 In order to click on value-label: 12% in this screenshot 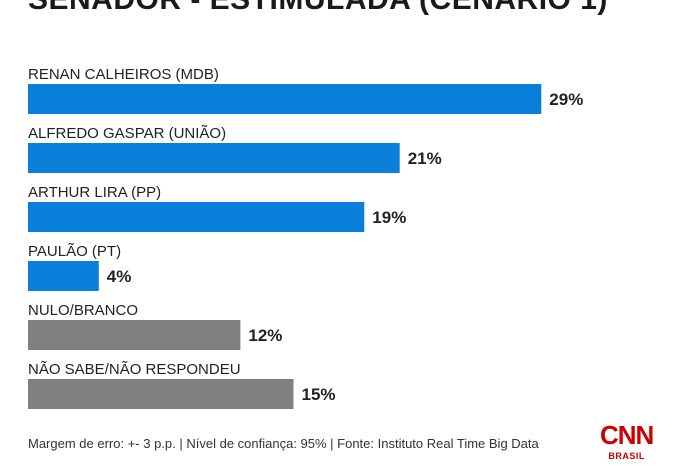, I will do `click(265, 335)`.